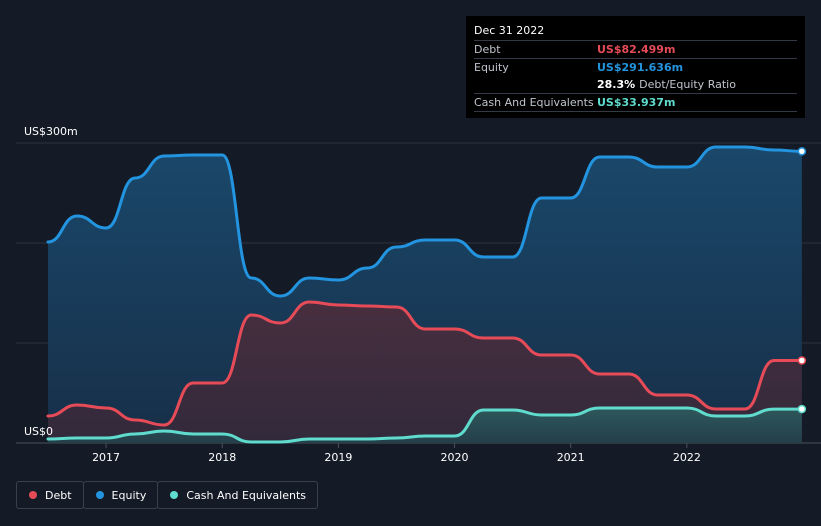  I want to click on tooltip-ratio-label: Debt/Equity Ratio, so click(687, 84).